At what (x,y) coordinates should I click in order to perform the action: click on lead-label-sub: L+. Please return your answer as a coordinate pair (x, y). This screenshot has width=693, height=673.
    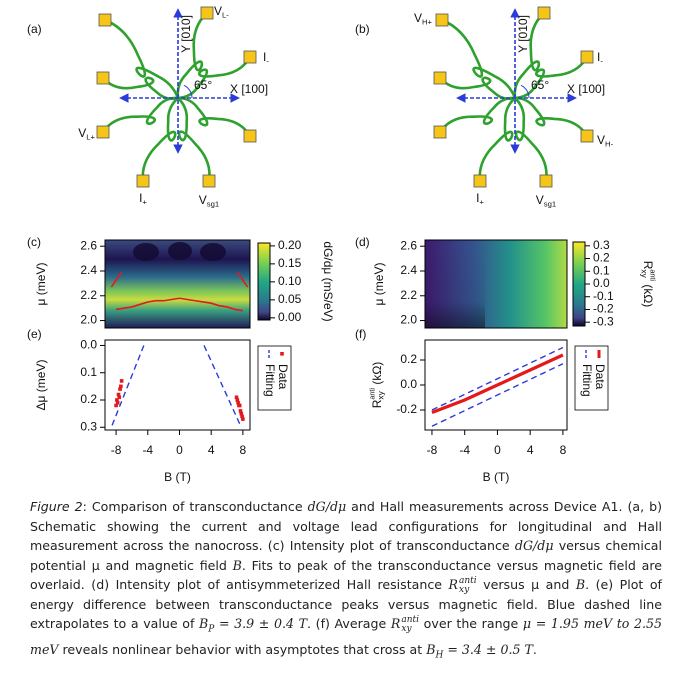
    Looking at the image, I should click on (90, 136).